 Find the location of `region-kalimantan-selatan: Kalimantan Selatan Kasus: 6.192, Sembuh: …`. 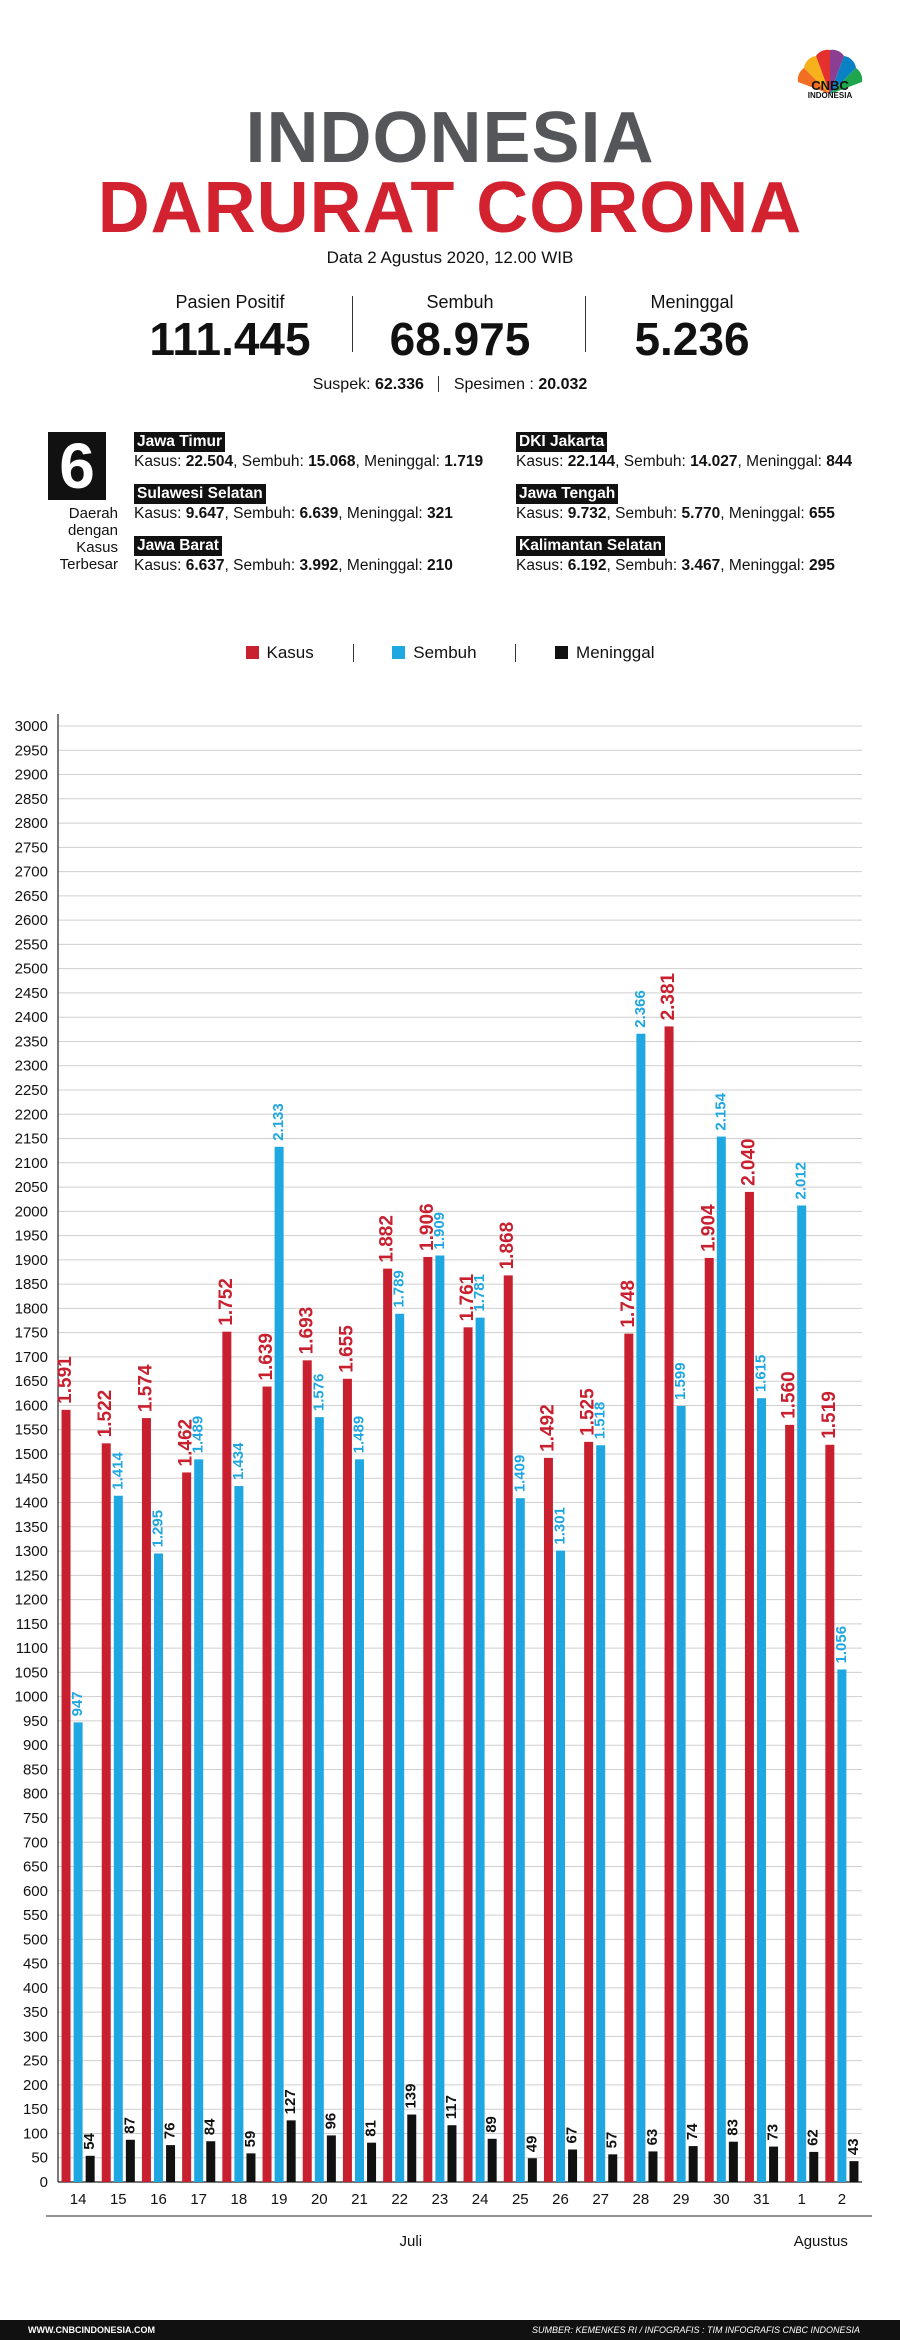

region-kalimantan-selatan: Kalimantan Selatan Kasus: 6.192, Sembuh: … is located at coordinates (675, 555).